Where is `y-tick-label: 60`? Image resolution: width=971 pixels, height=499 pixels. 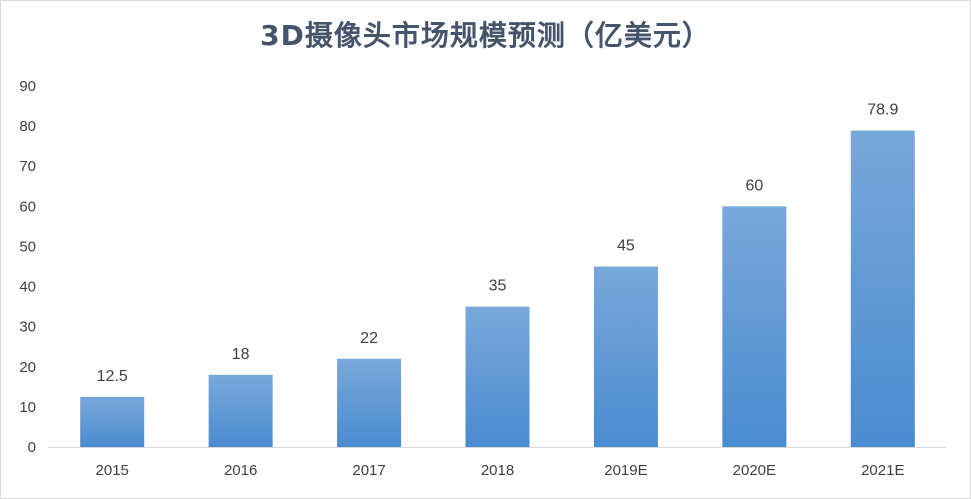
y-tick-label: 60 is located at coordinates (27, 206).